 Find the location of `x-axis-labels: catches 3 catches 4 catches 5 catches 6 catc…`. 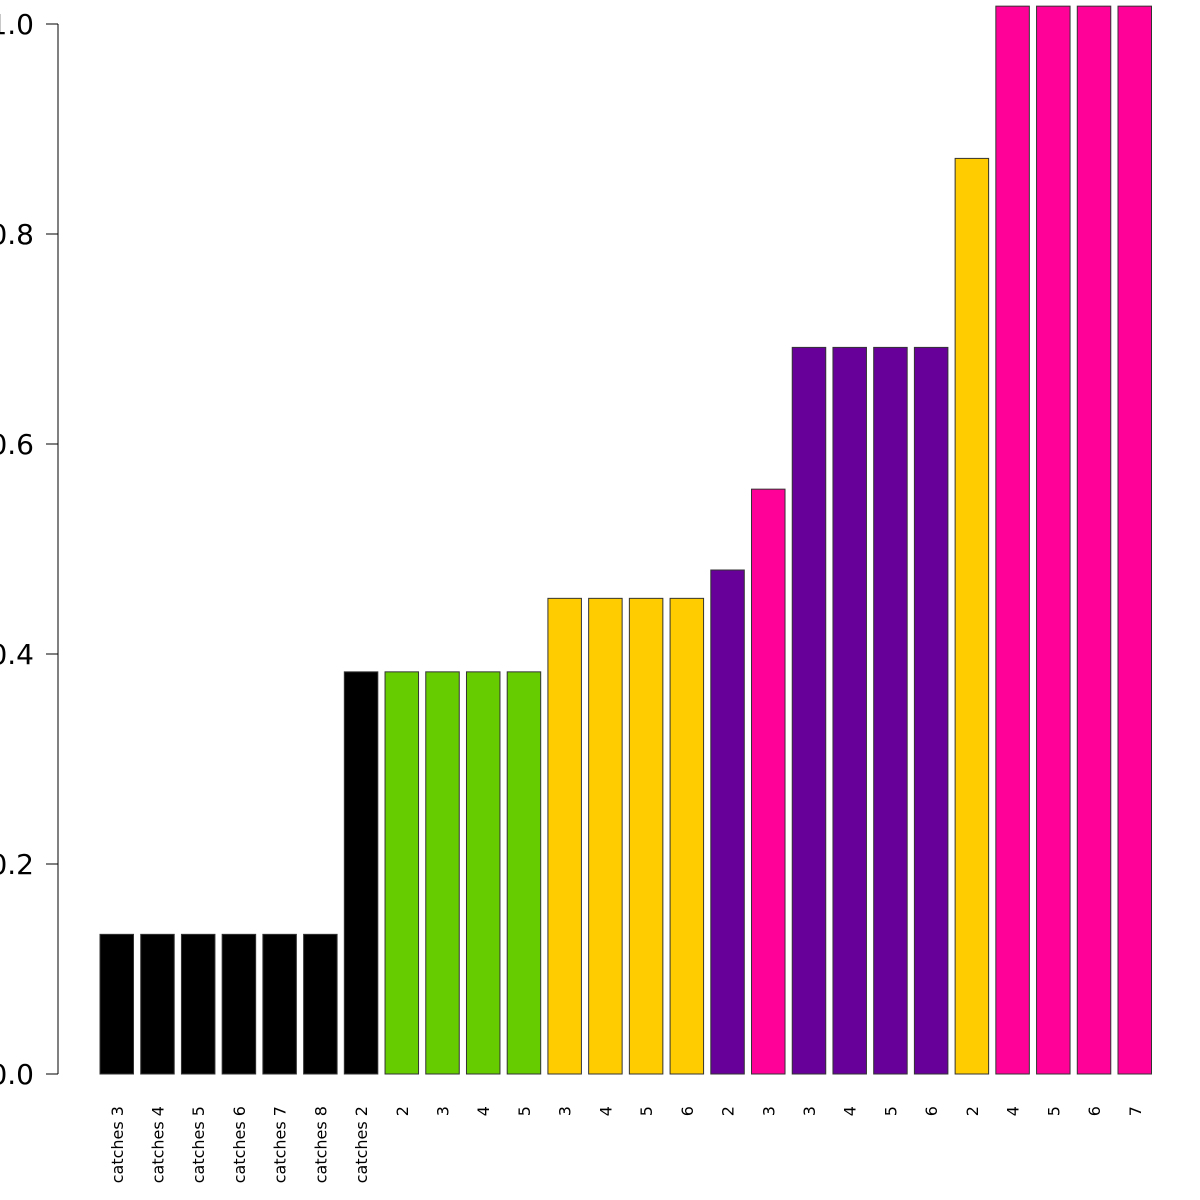

x-axis-labels: catches 3 catches 4 catches 5 catches 6 catc… is located at coordinates (626, 1144).